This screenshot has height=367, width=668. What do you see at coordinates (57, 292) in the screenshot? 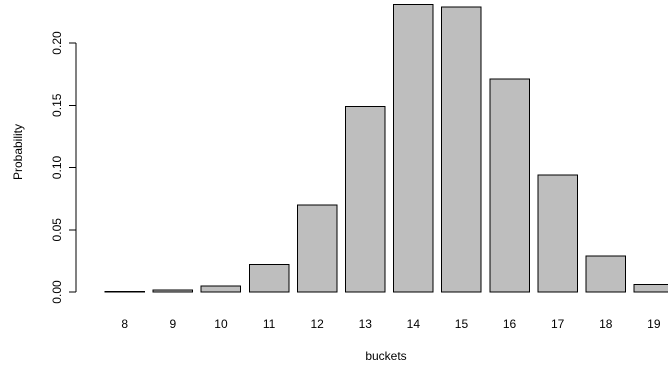
I see `y-tick-label: 0.00` at bounding box center [57, 292].